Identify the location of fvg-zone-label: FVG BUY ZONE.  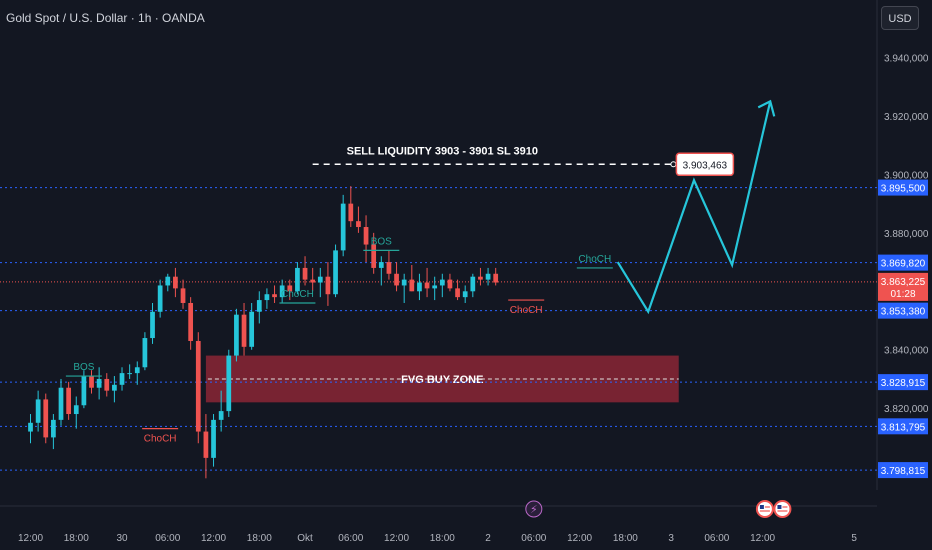
(442, 380).